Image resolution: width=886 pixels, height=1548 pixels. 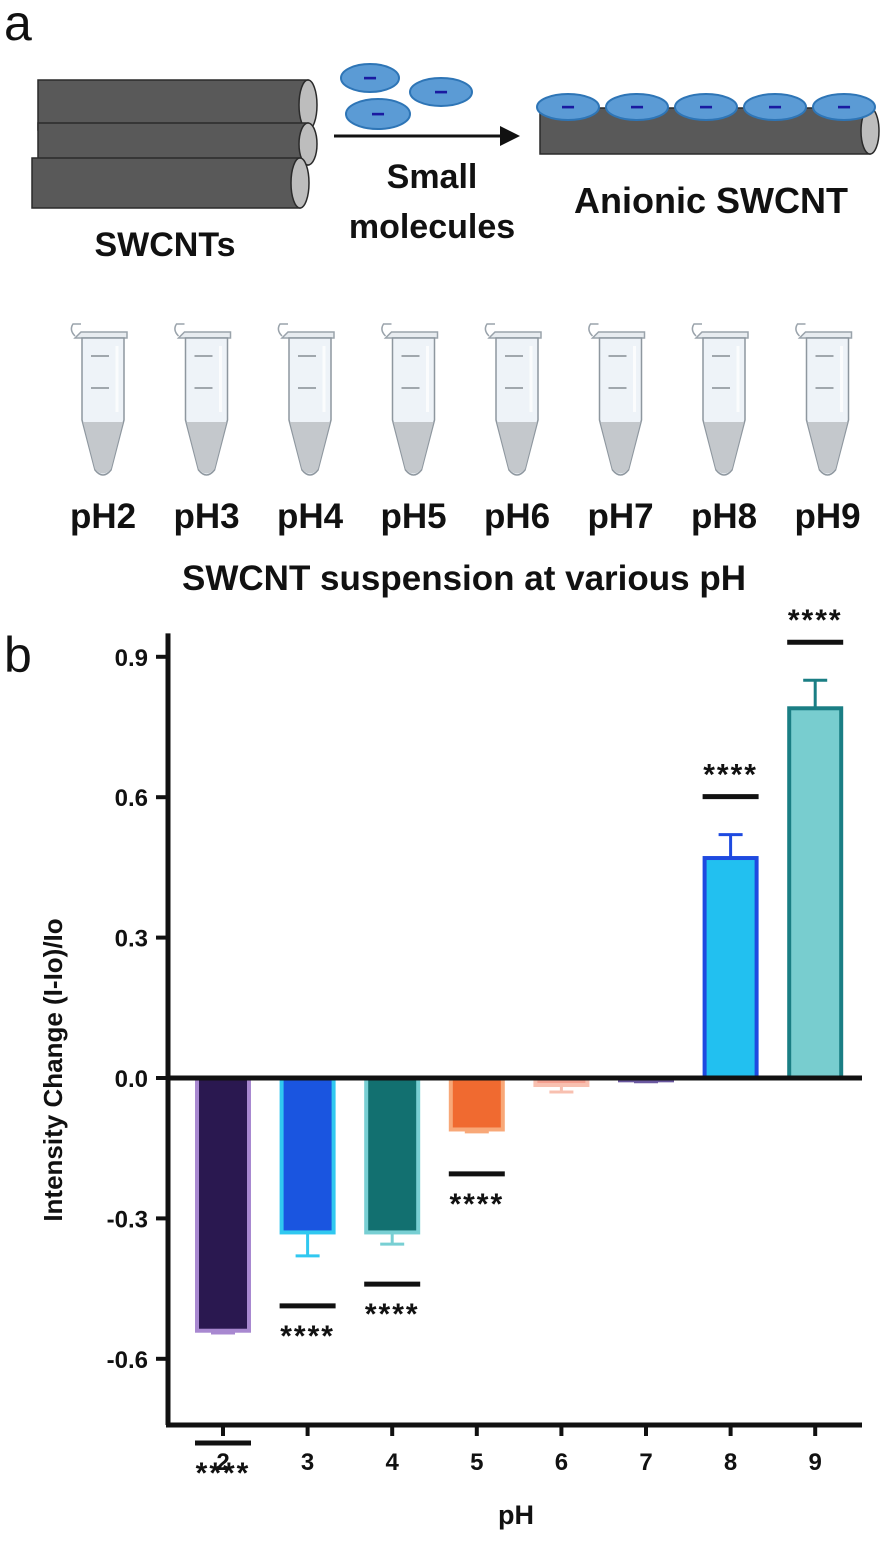 What do you see at coordinates (127, 1360) in the screenshot?
I see `y-tick-label: -0.6` at bounding box center [127, 1360].